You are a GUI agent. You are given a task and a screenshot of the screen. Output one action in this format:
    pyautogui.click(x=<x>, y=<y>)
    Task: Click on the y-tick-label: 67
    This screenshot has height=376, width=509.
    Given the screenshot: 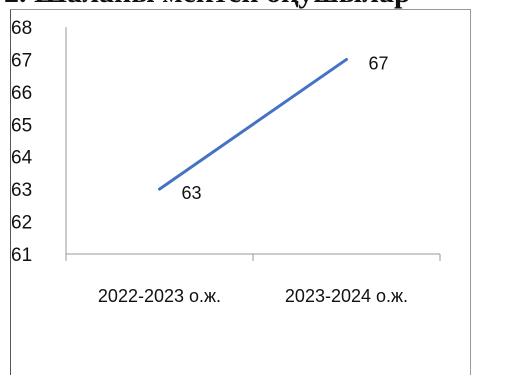 What is the action you would take?
    pyautogui.click(x=21, y=60)
    